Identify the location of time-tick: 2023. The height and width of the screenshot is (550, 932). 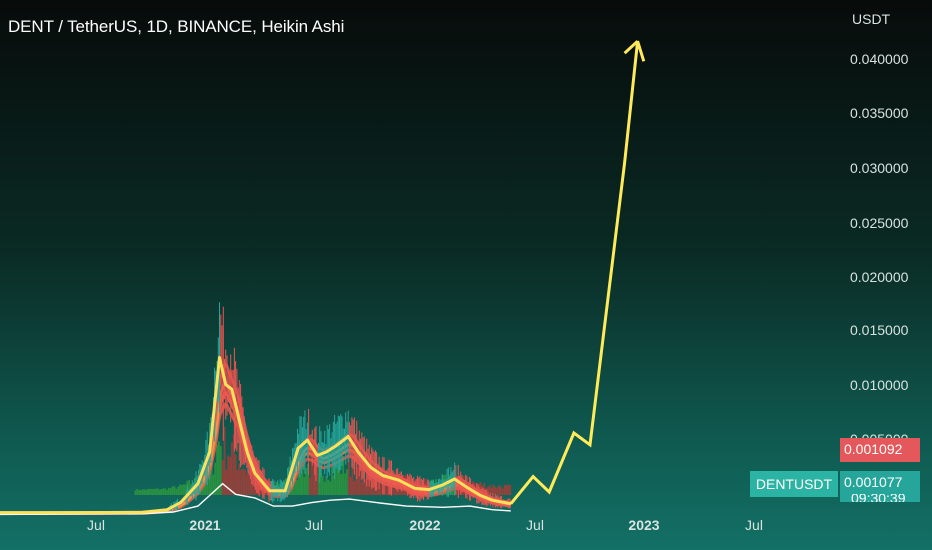
(644, 525).